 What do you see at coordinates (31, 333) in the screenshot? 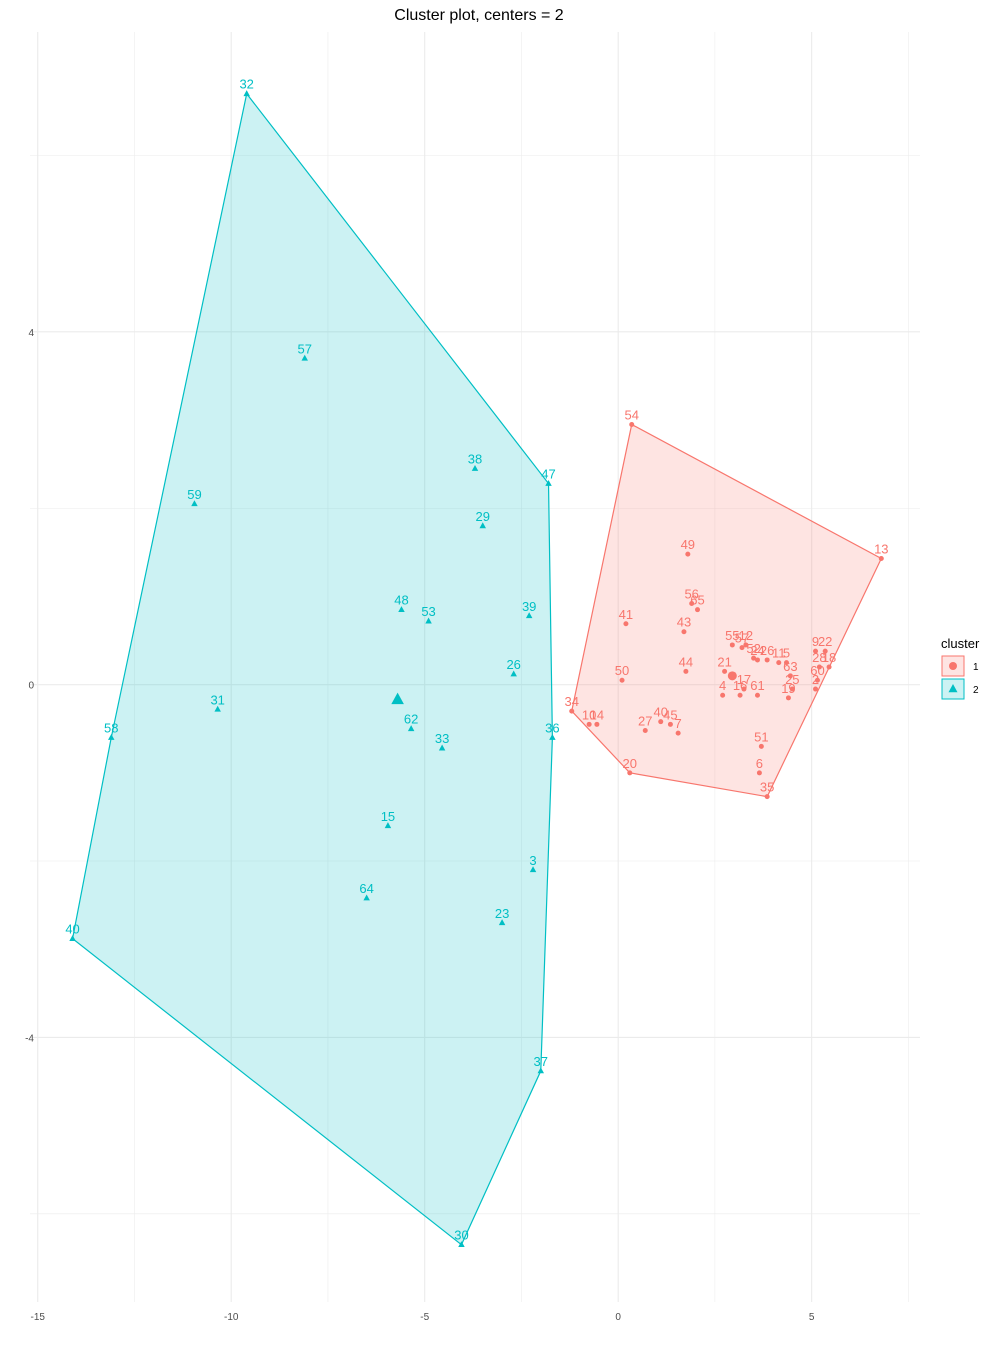
I see `y-tick-label: 4` at bounding box center [31, 333].